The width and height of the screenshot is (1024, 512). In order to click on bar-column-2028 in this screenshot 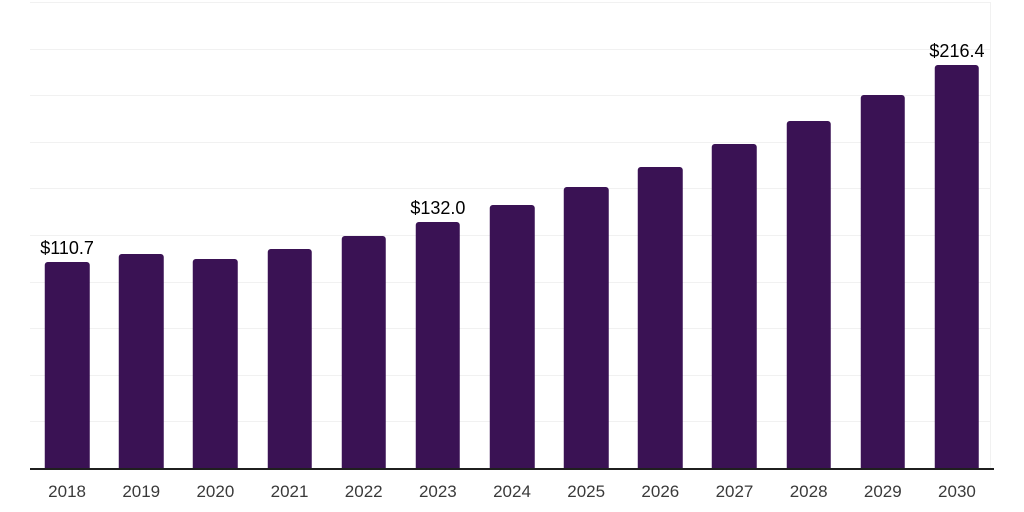, I will do `click(809, 235)`.